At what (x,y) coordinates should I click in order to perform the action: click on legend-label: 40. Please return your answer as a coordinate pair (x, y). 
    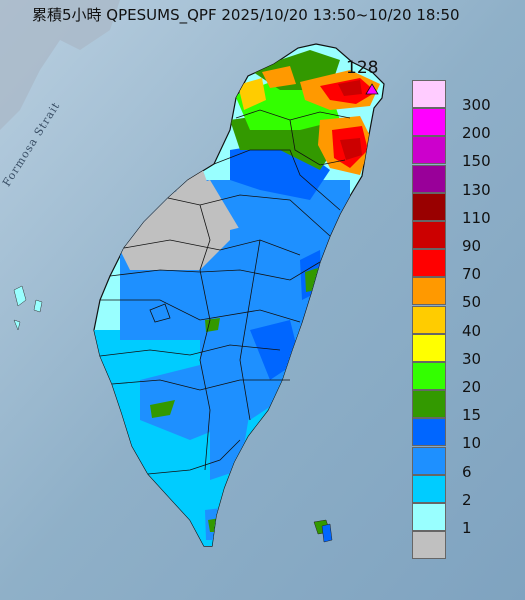
    Looking at the image, I should click on (472, 330).